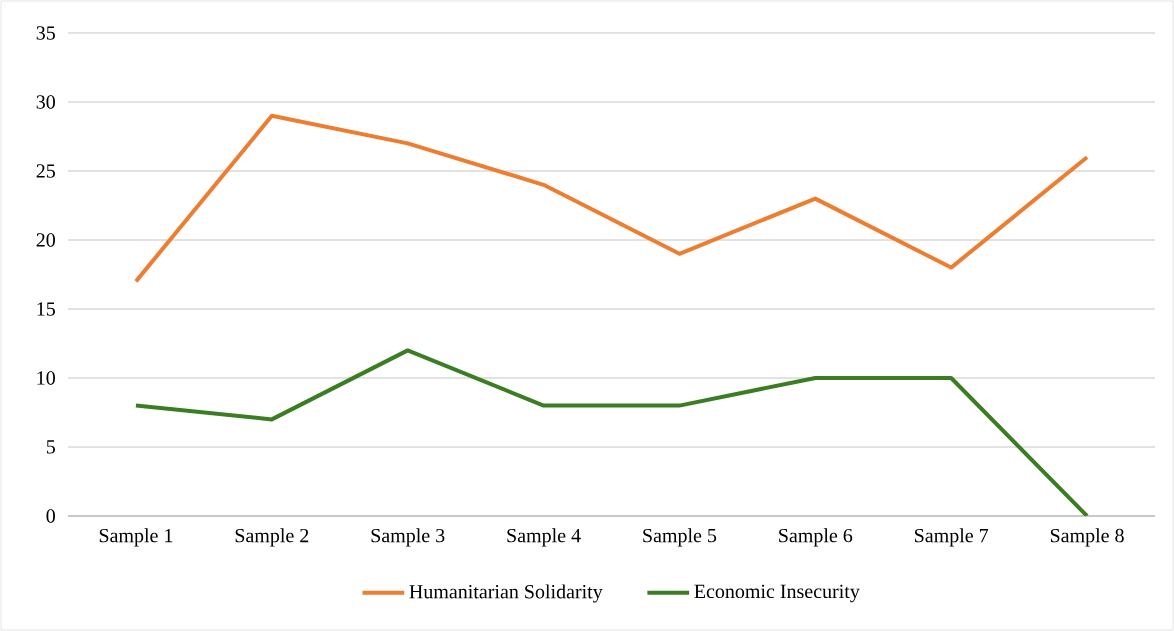  Describe the element at coordinates (544, 537) in the screenshot. I see `x-tick-label: Sample 4` at that location.